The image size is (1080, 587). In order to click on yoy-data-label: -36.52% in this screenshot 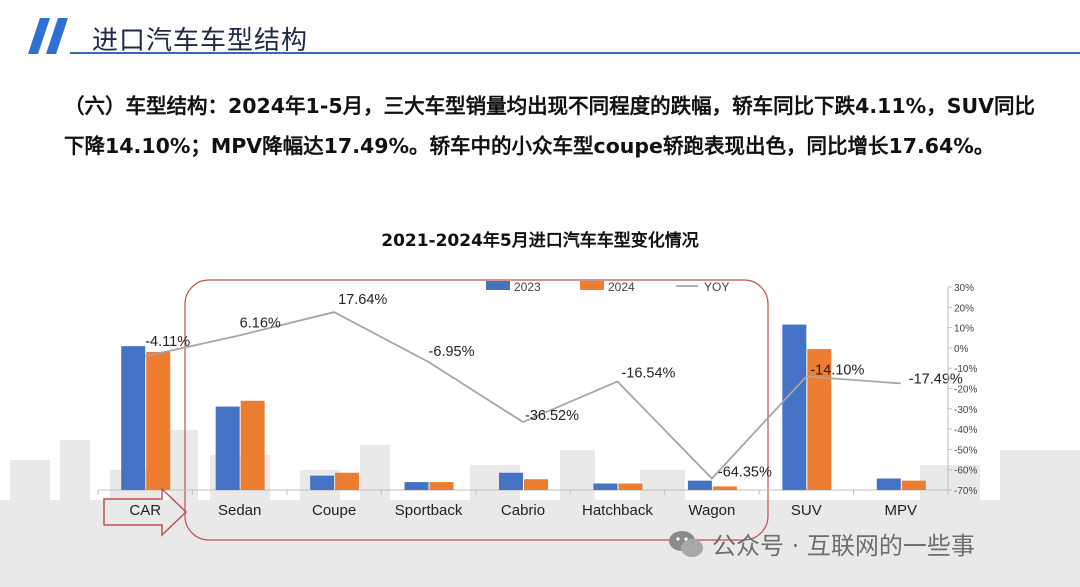, I will do `click(552, 416)`.